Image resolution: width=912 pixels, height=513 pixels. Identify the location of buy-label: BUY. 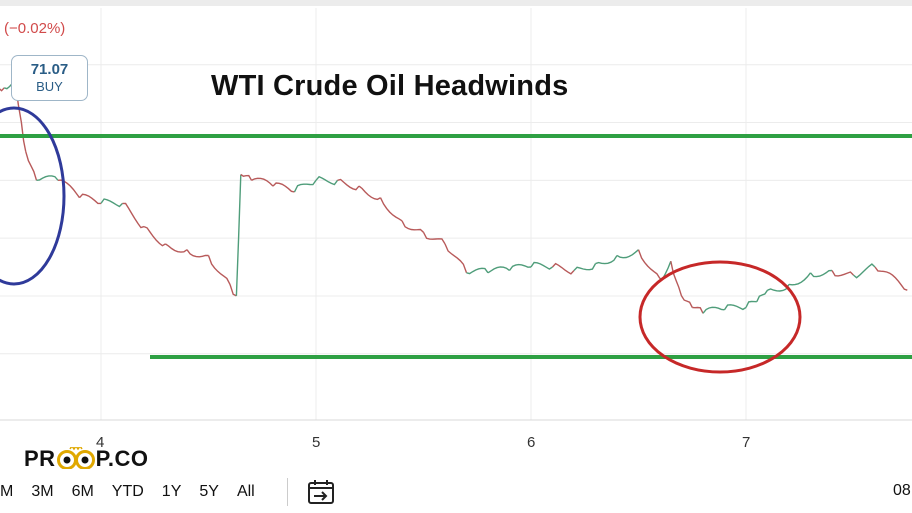
(49, 86).